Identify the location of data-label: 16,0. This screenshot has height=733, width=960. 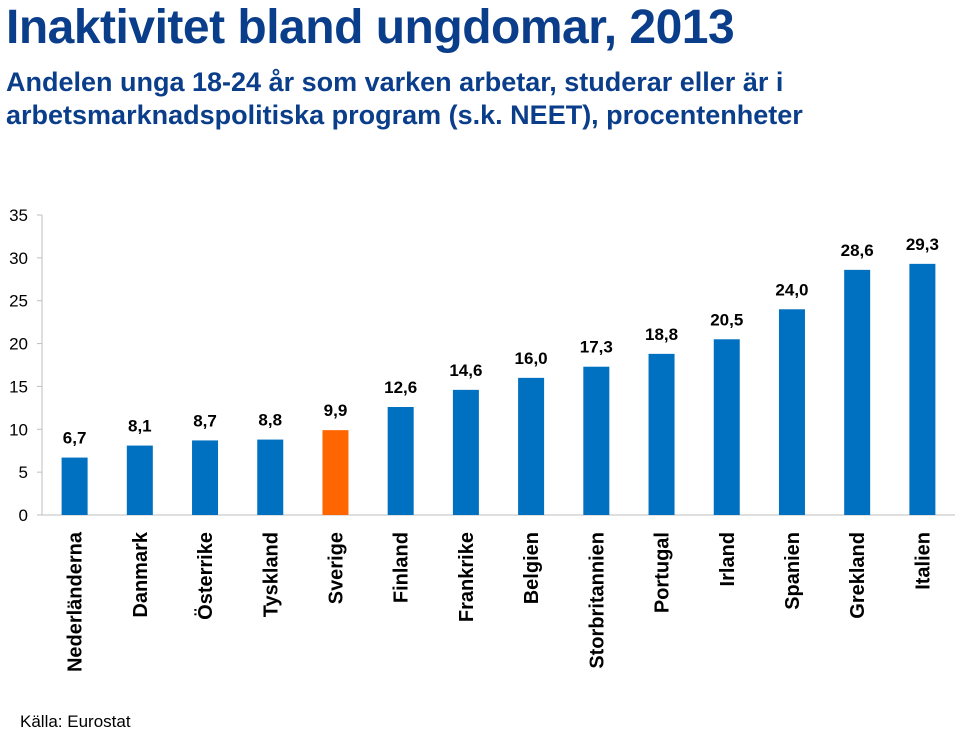
(531, 358).